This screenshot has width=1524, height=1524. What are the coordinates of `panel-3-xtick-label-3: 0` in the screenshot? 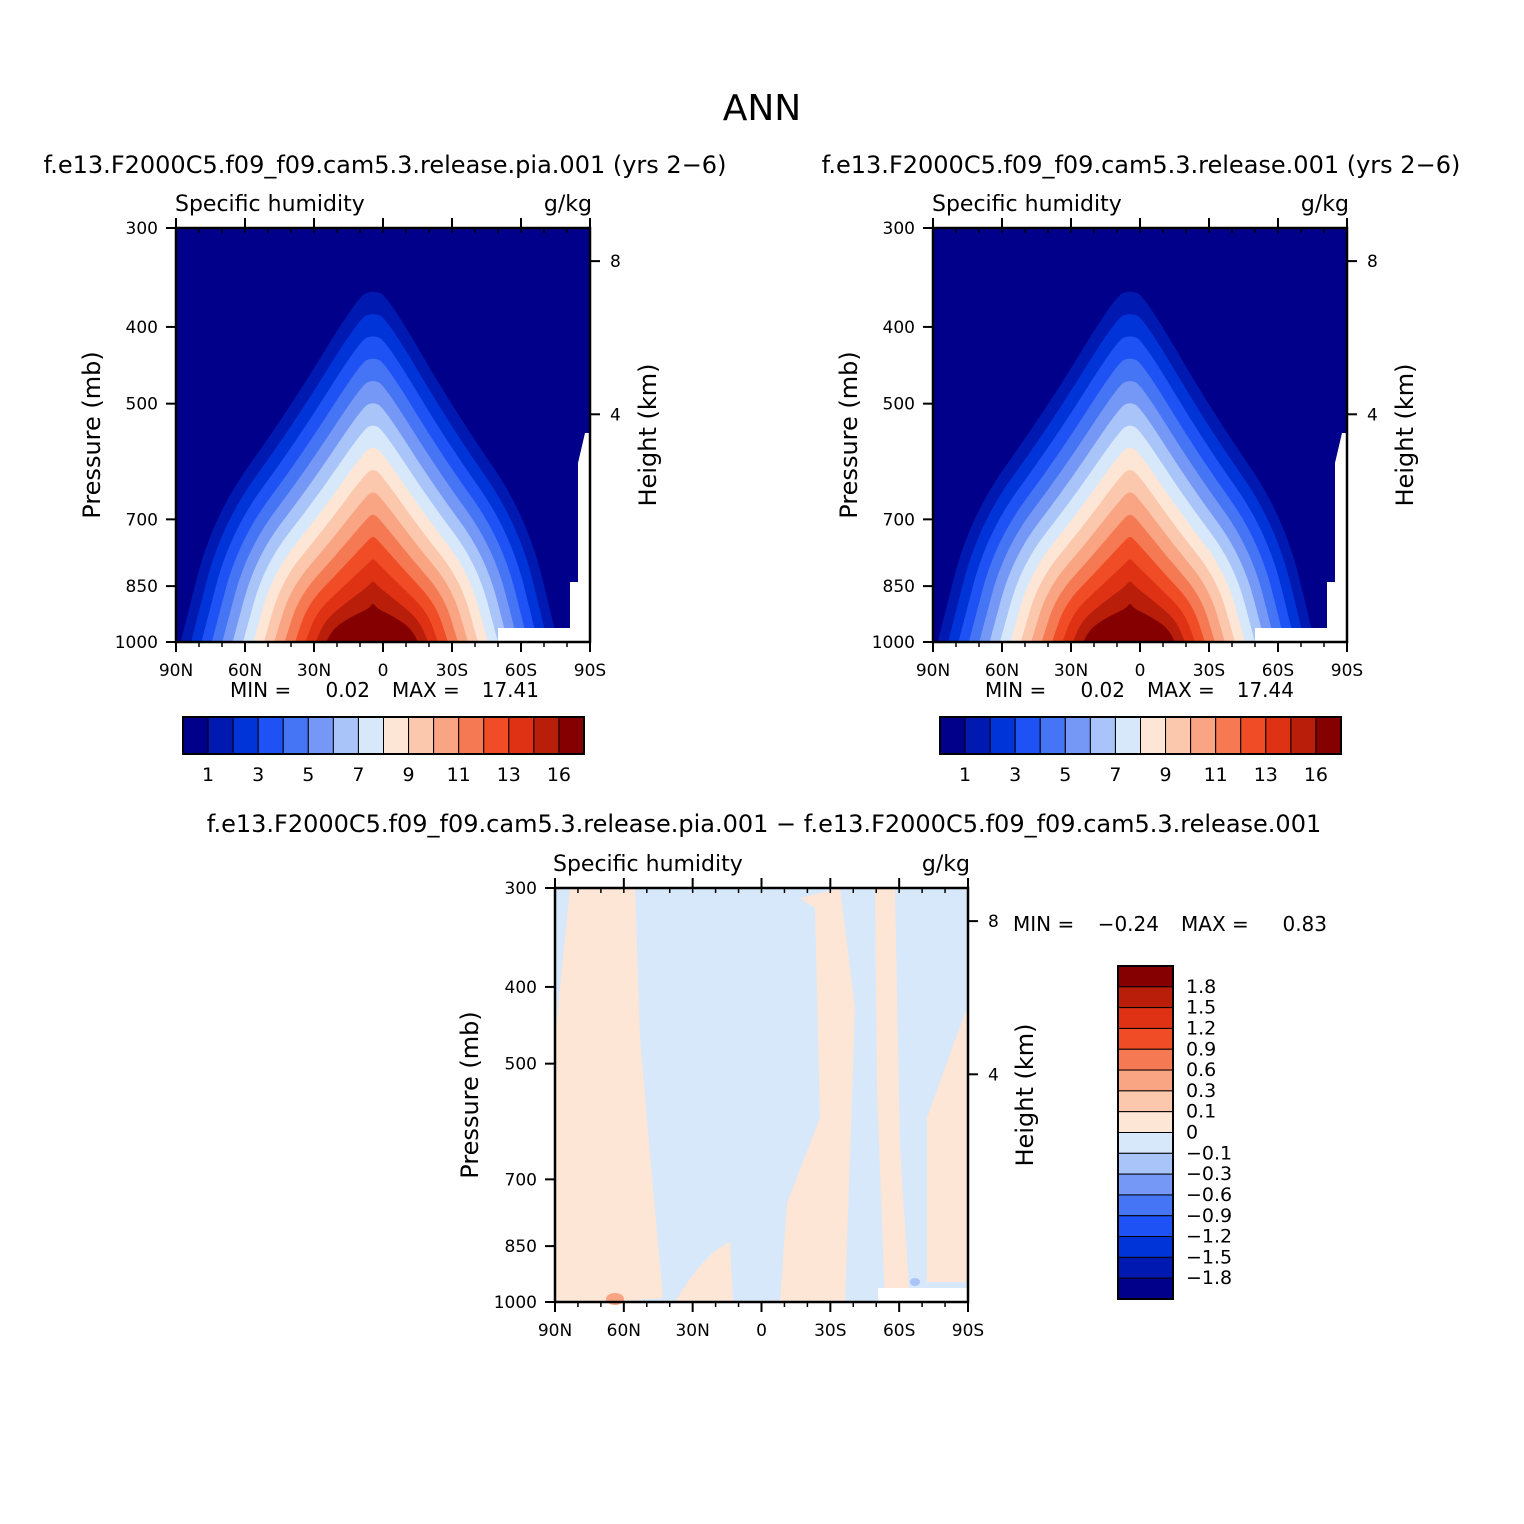 It's located at (761, 1331).